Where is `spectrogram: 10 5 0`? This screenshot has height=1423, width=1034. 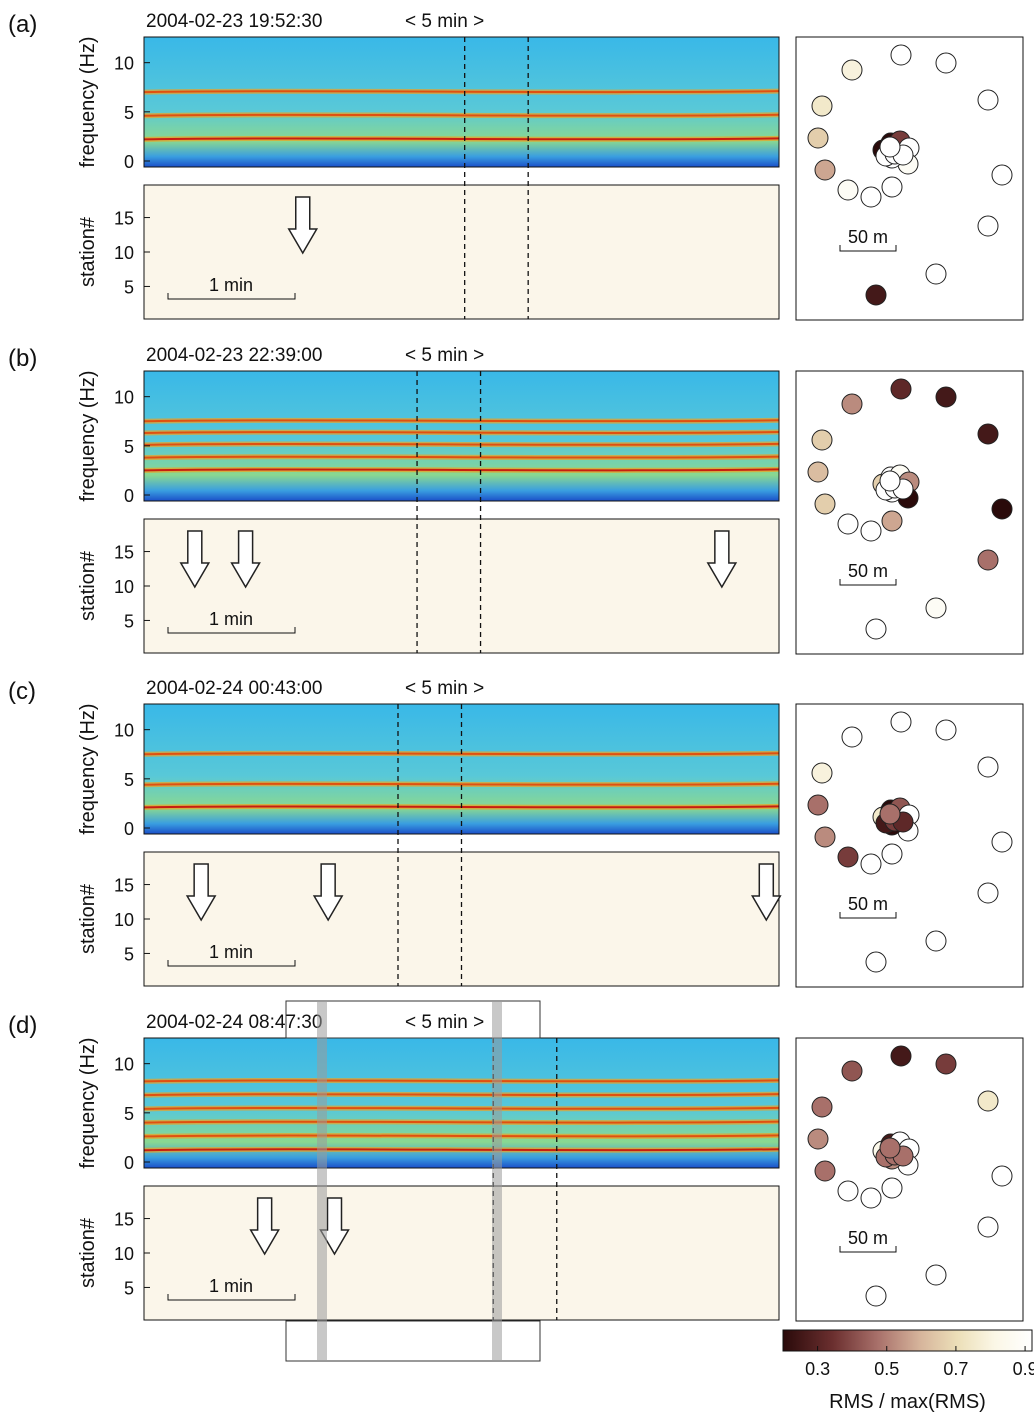
spectrogram: 10 5 0 is located at coordinates (447, 771).